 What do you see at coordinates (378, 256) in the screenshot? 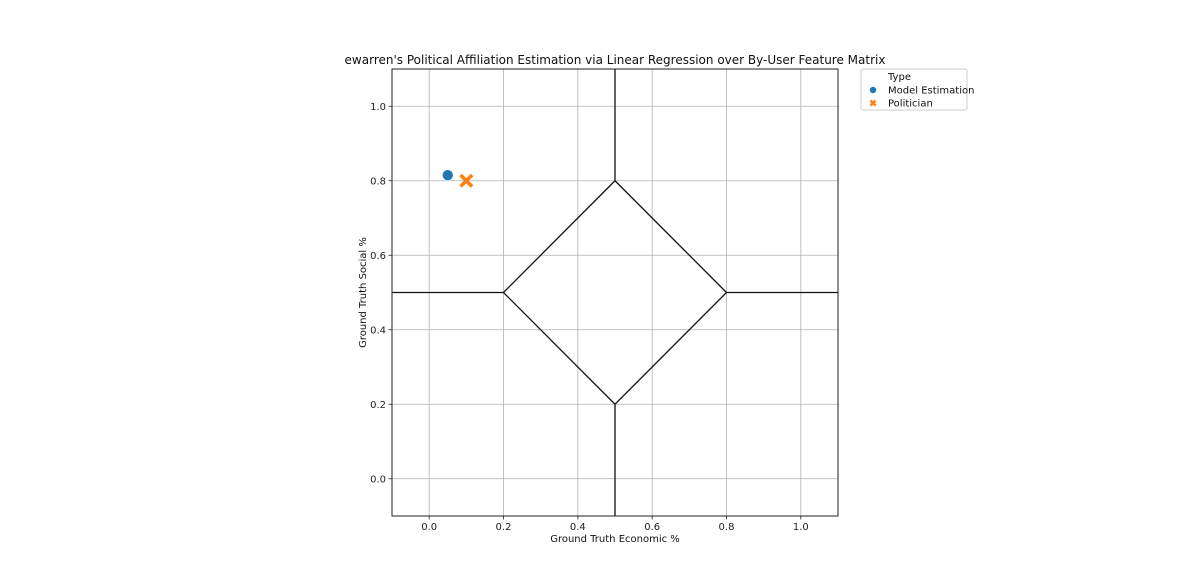
I see `y-tick-label-3: 0.6` at bounding box center [378, 256].